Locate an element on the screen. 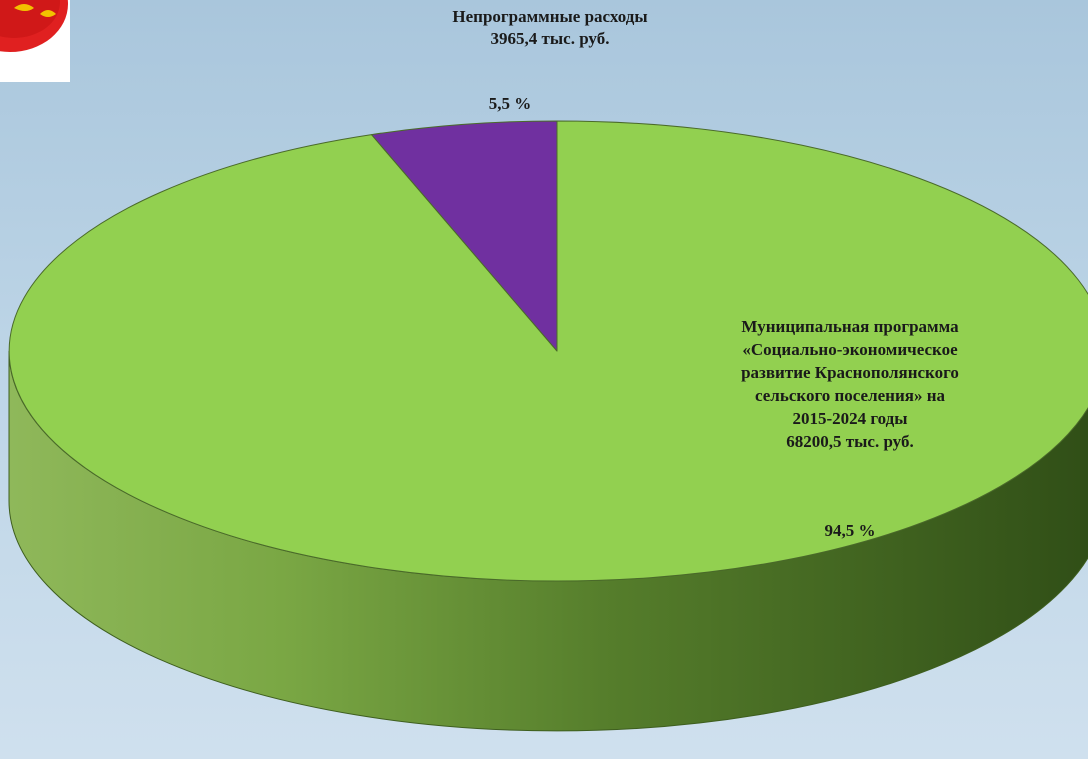 The image size is (1088, 759). slice-percent-municipal-program: 94,5 % is located at coordinates (850, 530).